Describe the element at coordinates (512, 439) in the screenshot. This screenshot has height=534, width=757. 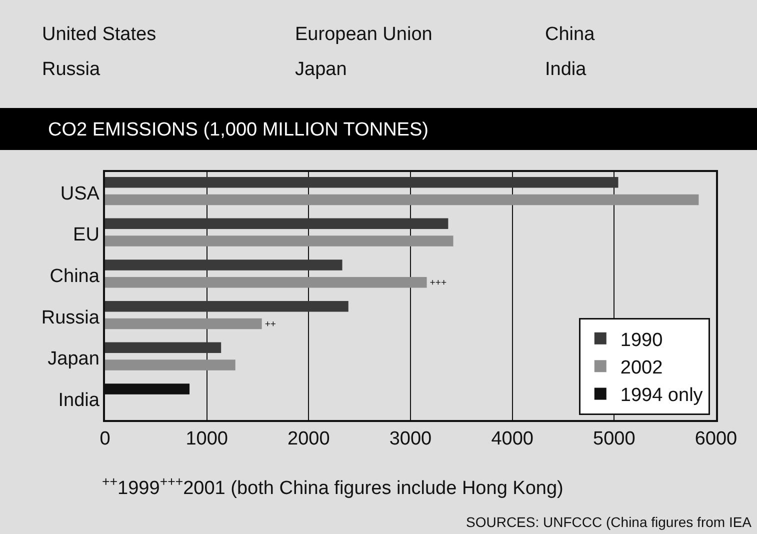
I see `x-tick-label: 4000` at that location.